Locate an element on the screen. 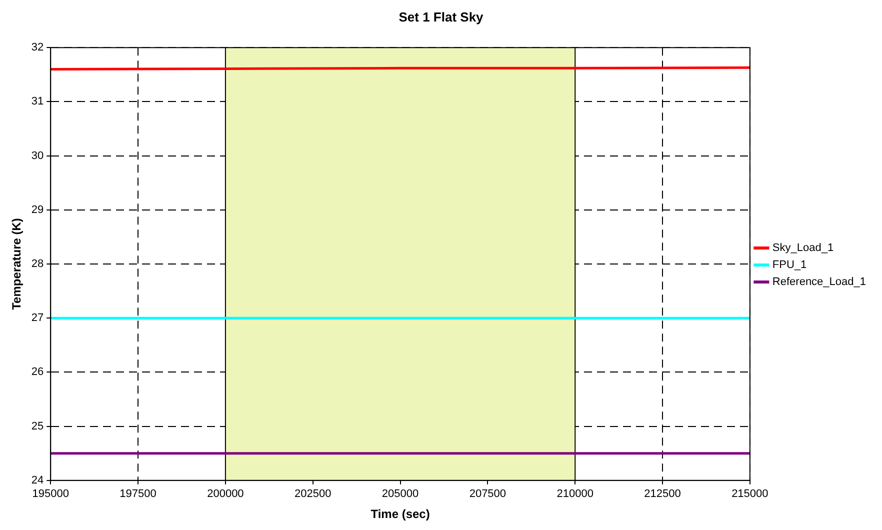 This screenshot has height=530, width=882. y-tick-label: 32 is located at coordinates (37, 48).